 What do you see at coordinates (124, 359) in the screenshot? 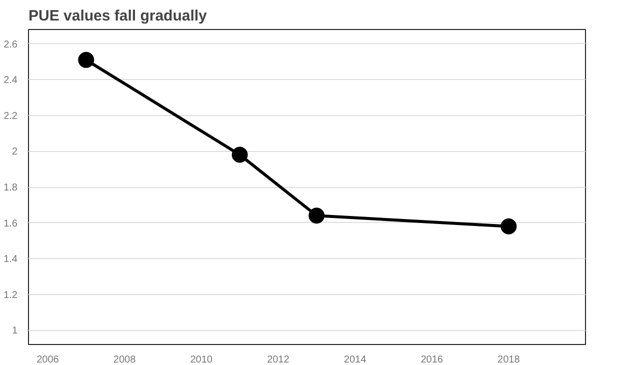
I see `x-tick-label: 2008` at bounding box center [124, 359].